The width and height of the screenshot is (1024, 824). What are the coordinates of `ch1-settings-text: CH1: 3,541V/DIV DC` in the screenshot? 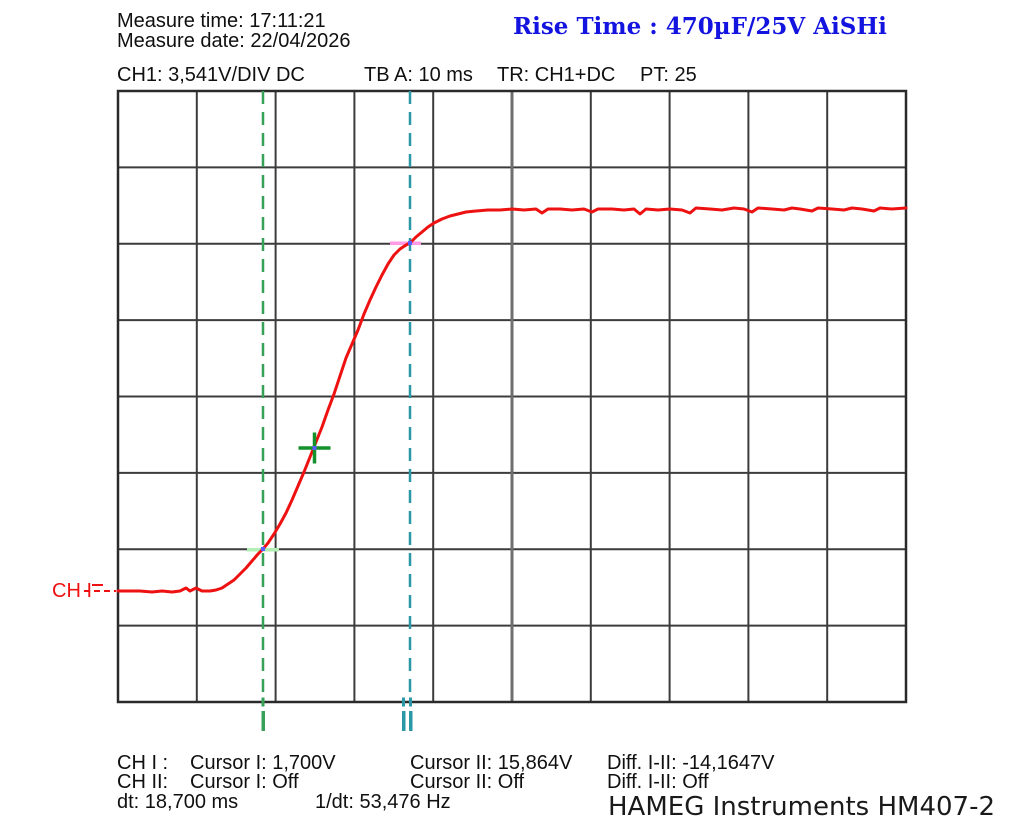 It's located at (211, 75).